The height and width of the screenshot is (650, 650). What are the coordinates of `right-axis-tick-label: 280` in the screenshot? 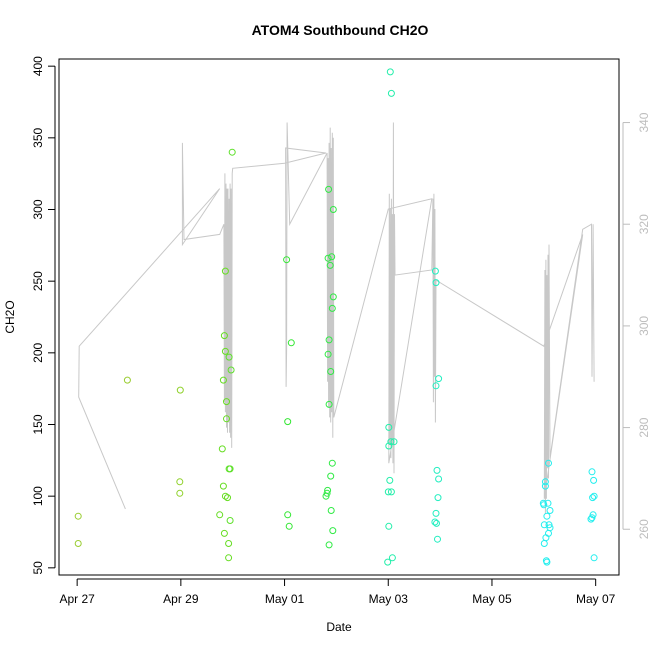 It's located at (643, 427).